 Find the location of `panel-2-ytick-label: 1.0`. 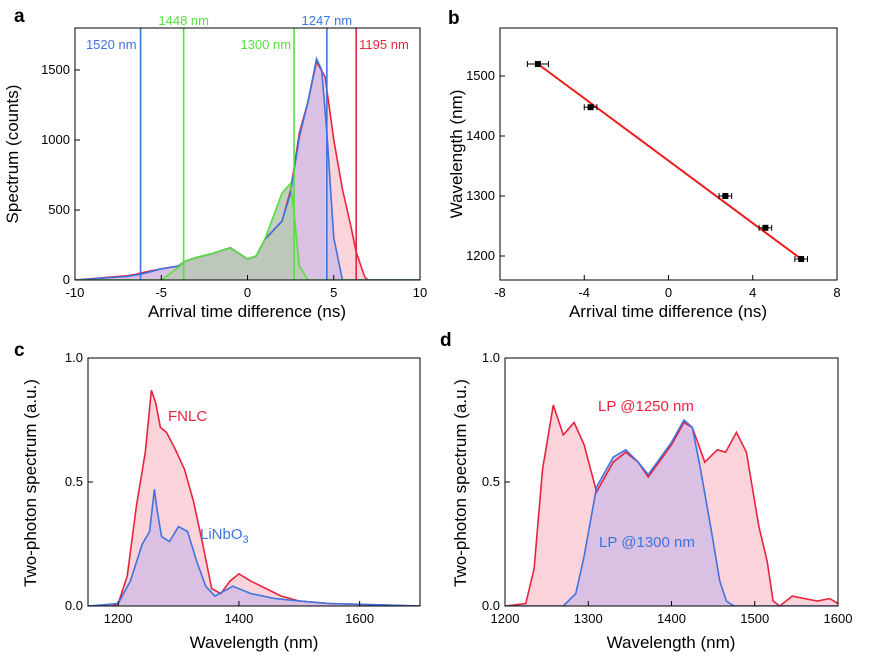

panel-2-ytick-label: 1.0 is located at coordinates (74, 357).